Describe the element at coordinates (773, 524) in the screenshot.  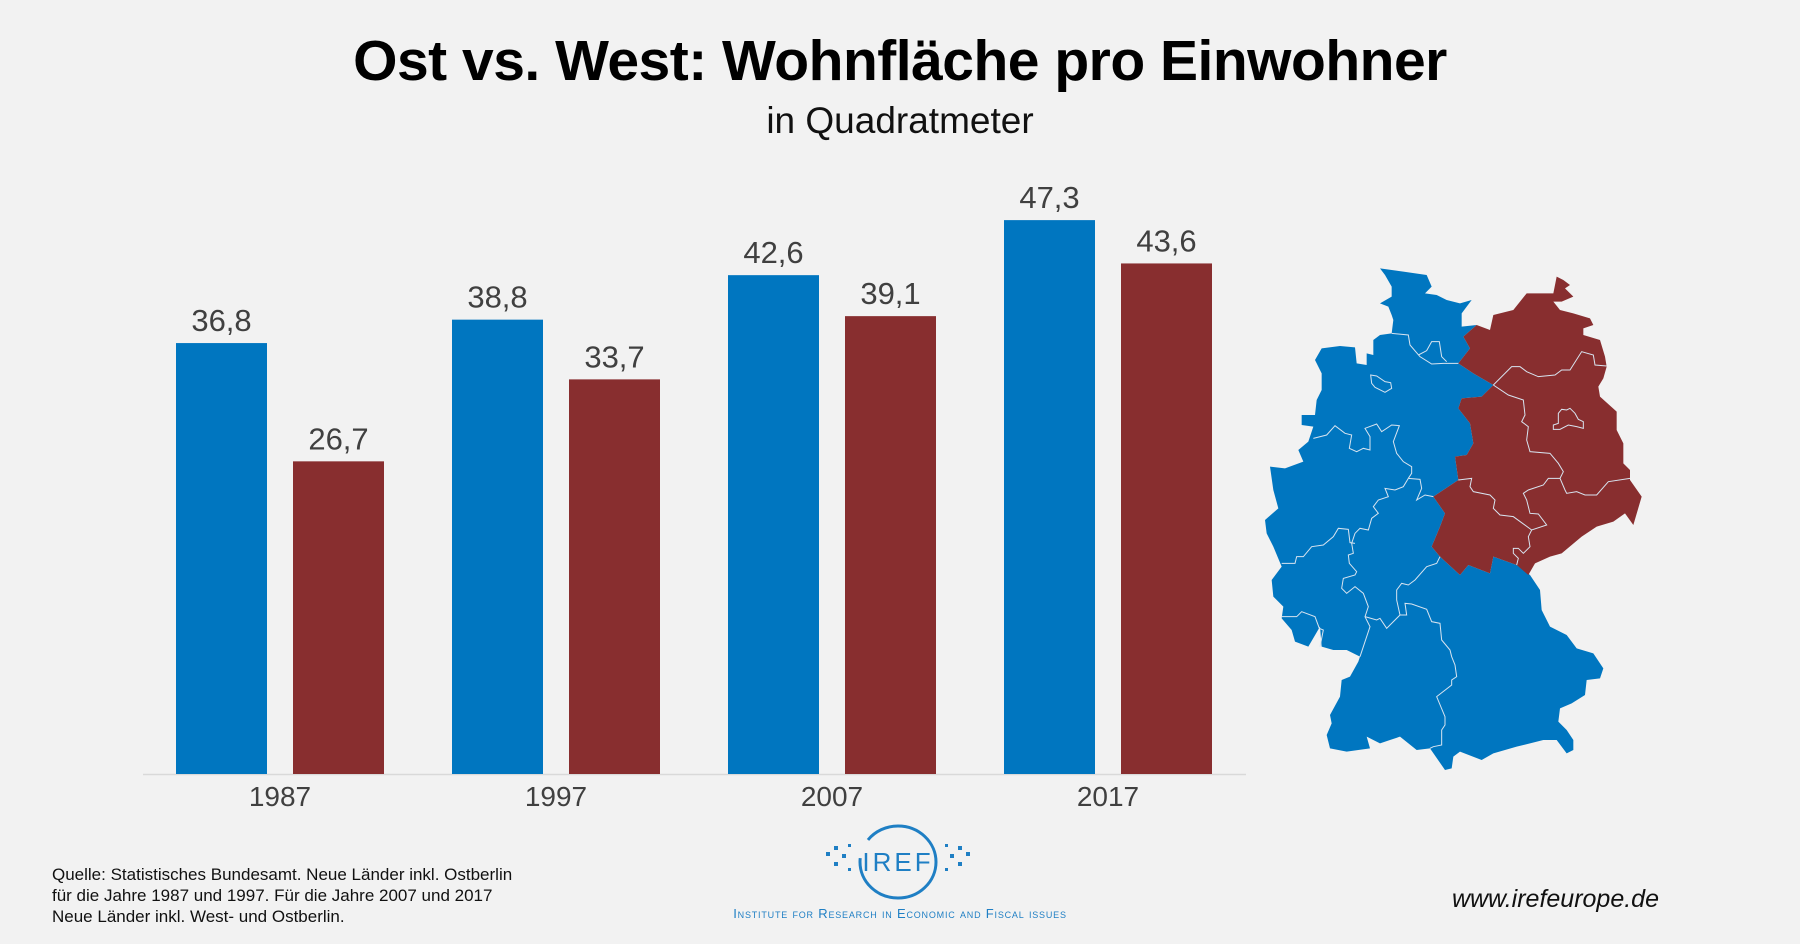
I see `bar-2007-west` at that location.